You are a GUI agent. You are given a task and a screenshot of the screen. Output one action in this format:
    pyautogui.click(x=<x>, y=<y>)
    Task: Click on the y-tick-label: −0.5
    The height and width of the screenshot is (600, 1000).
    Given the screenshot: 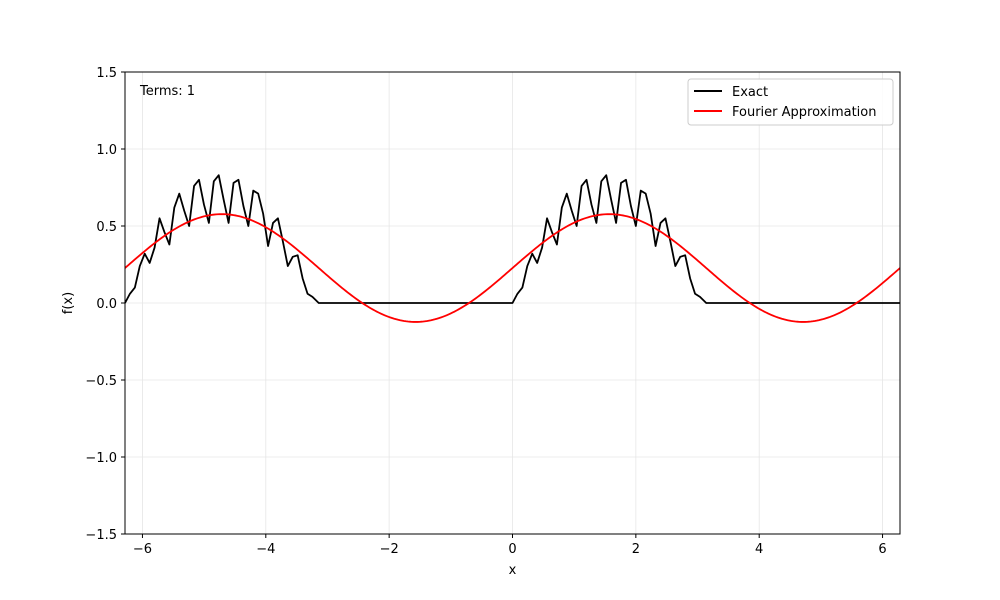 What is the action you would take?
    pyautogui.click(x=101, y=381)
    